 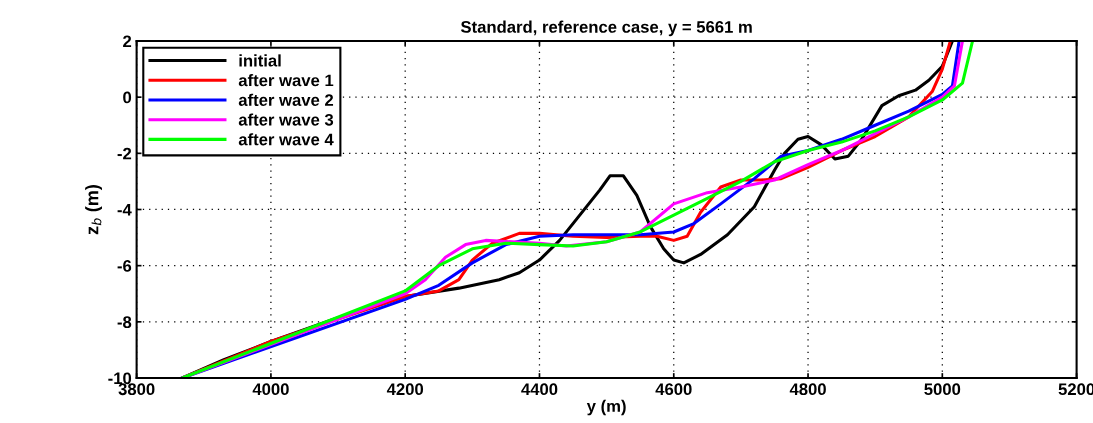 I want to click on y-tick-label: -10, so click(x=120, y=378).